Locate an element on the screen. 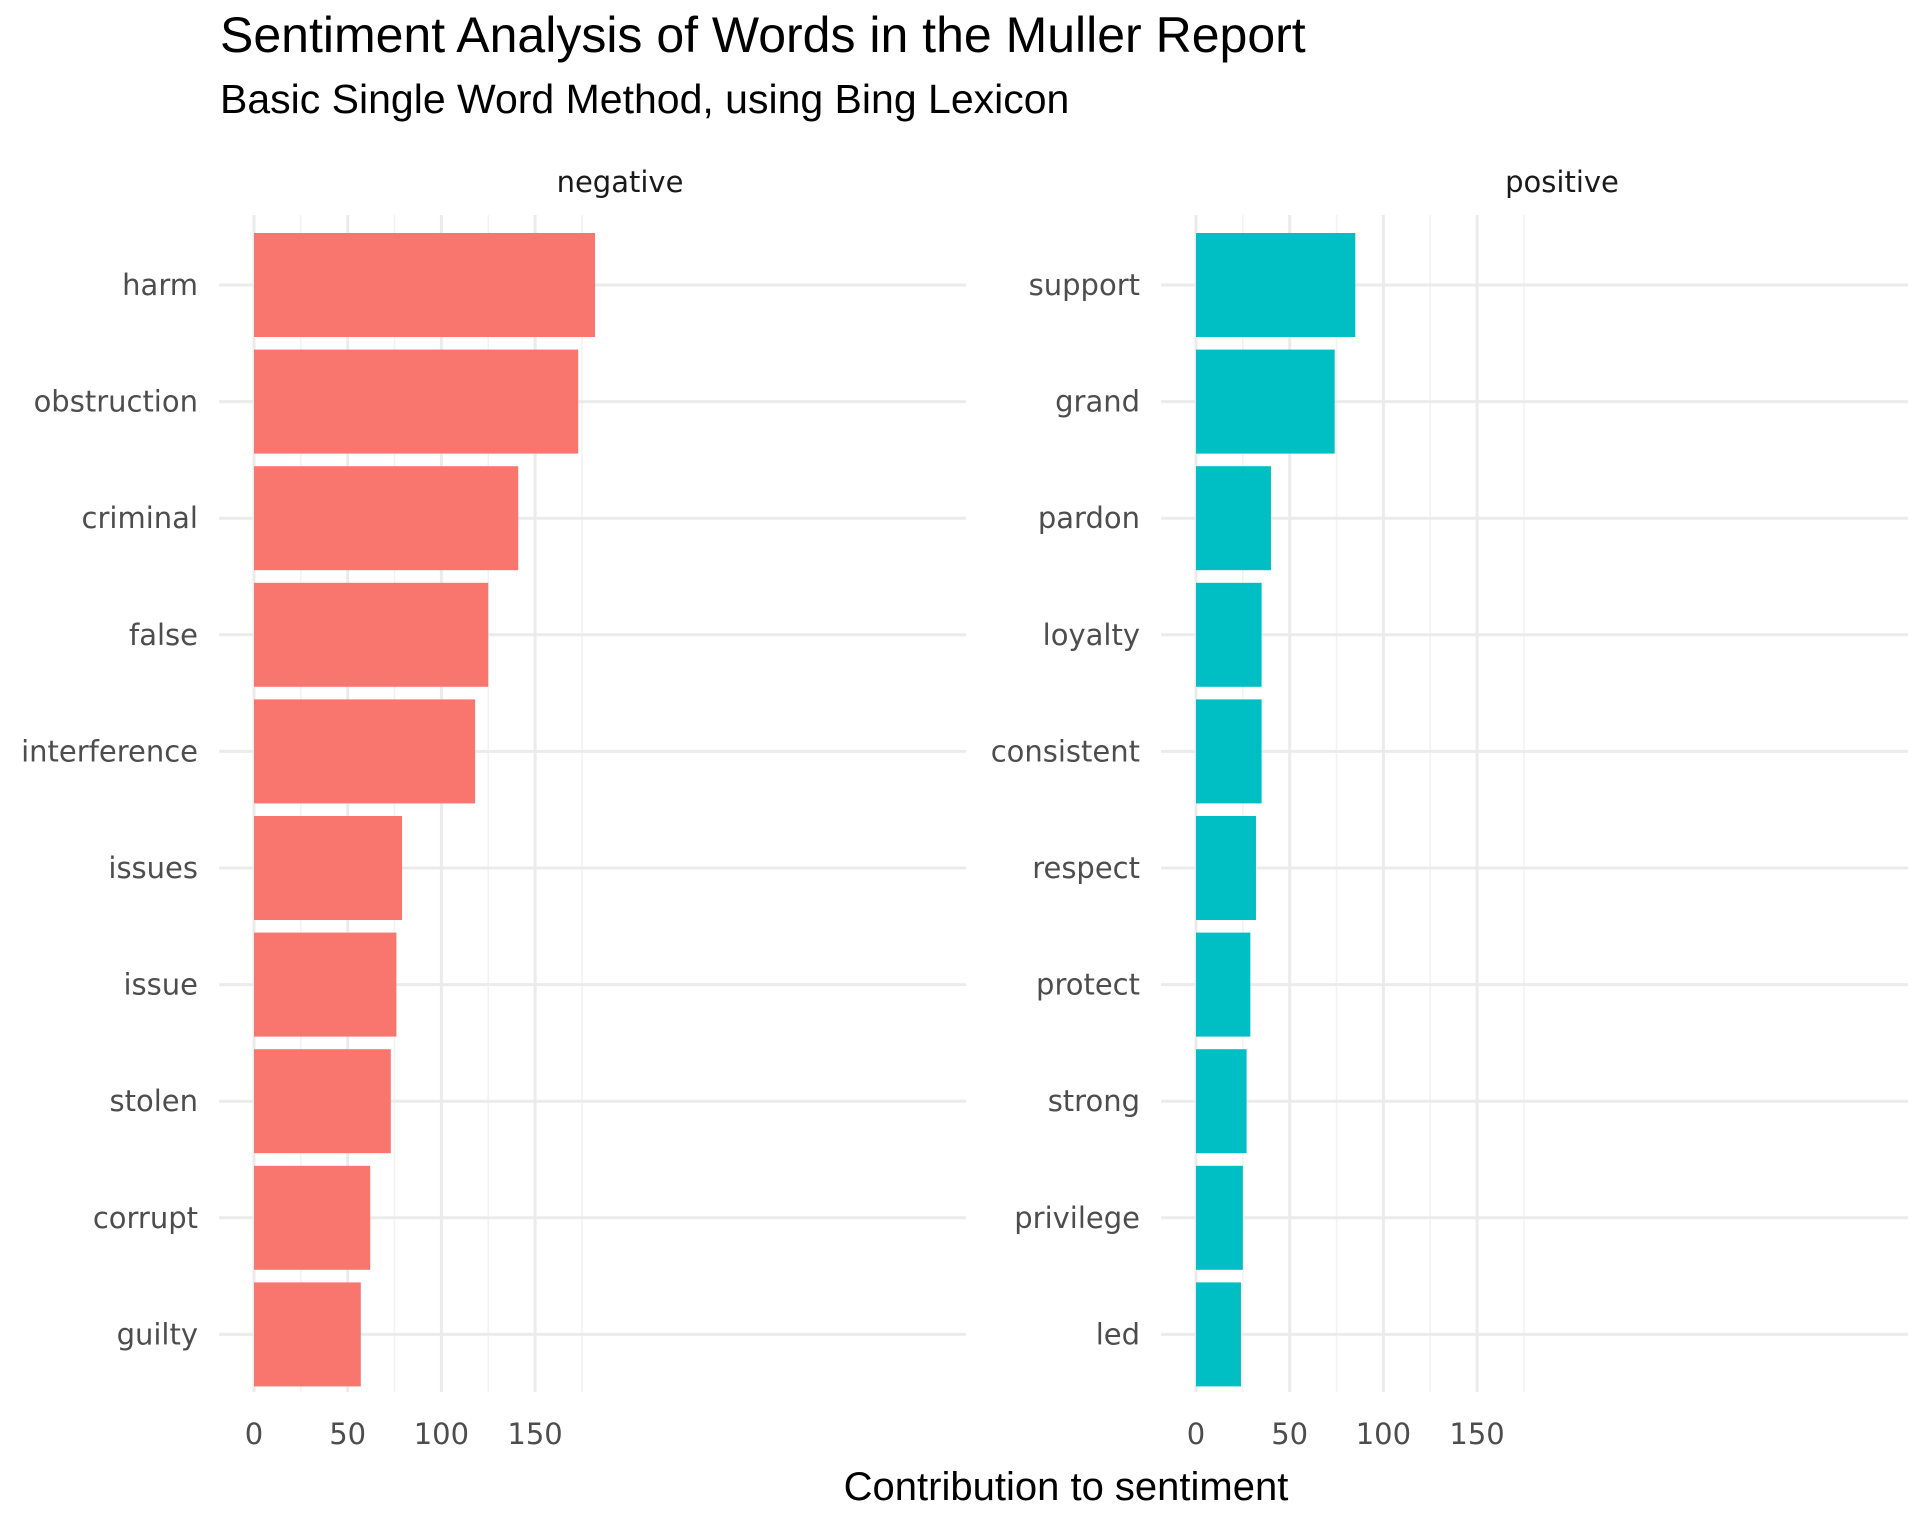 The height and width of the screenshot is (1518, 1920). bar-corrupt is located at coordinates (312, 1218).